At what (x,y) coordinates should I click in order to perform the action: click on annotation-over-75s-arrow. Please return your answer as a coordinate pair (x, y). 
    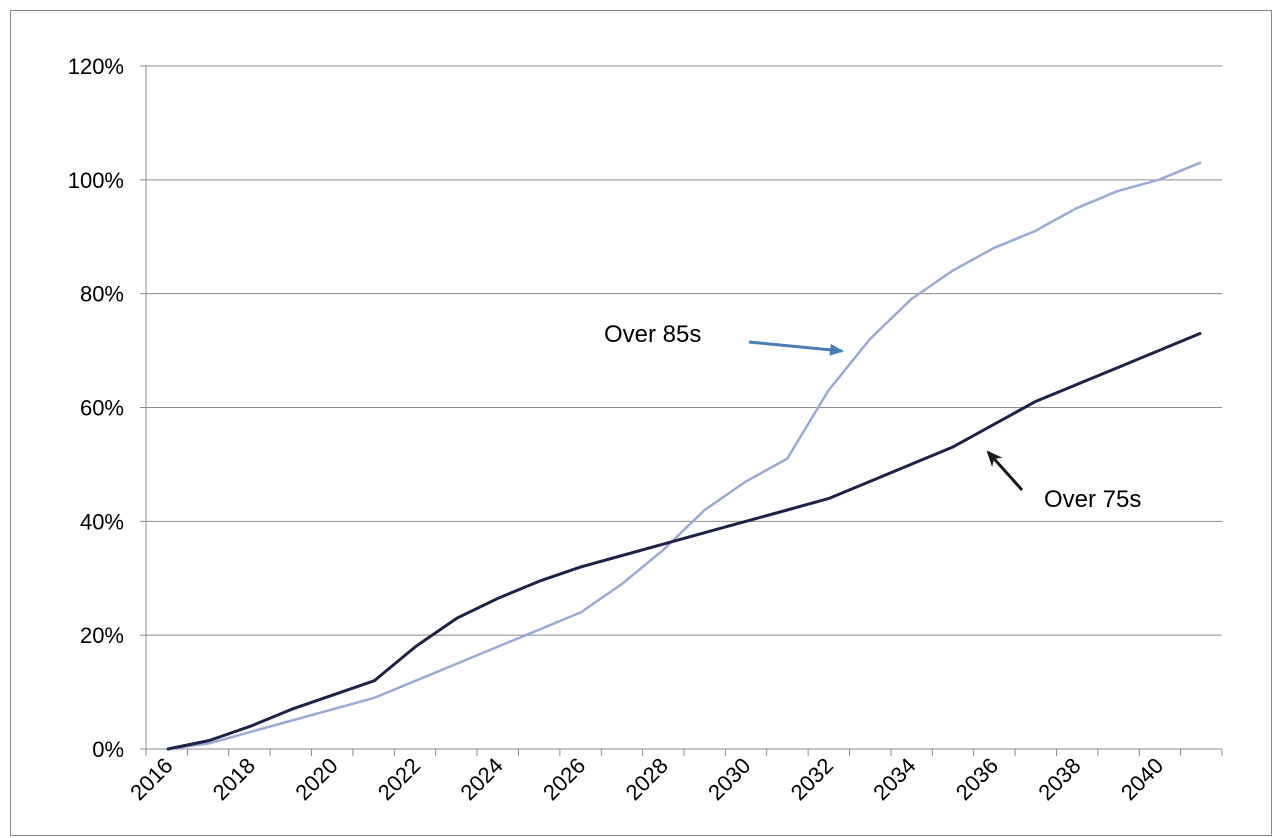
    Looking at the image, I should click on (1005, 471).